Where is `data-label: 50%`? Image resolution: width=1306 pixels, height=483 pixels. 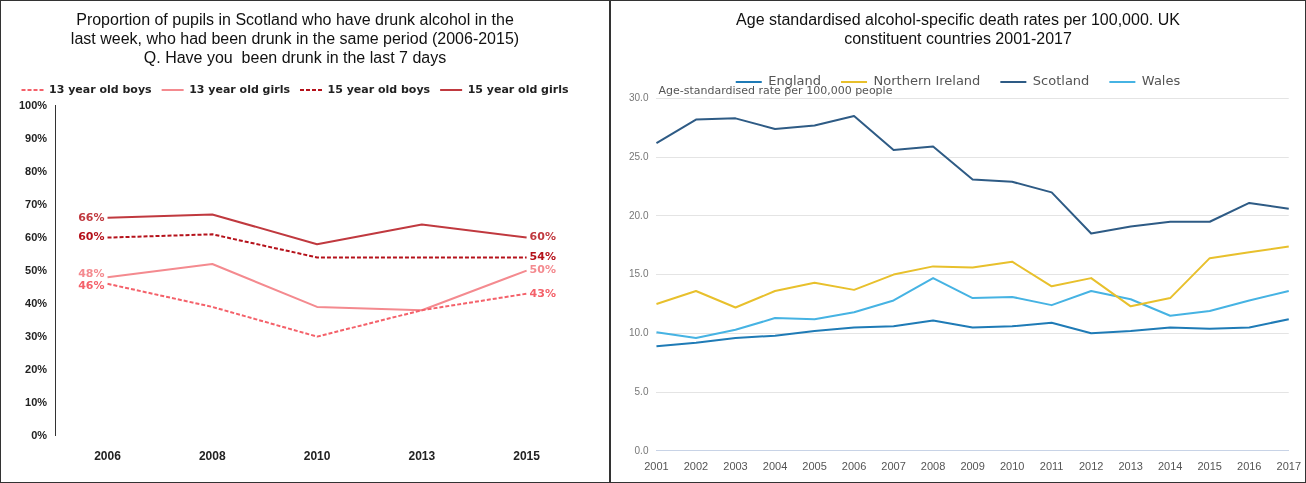
data-label: 50% is located at coordinates (542, 270).